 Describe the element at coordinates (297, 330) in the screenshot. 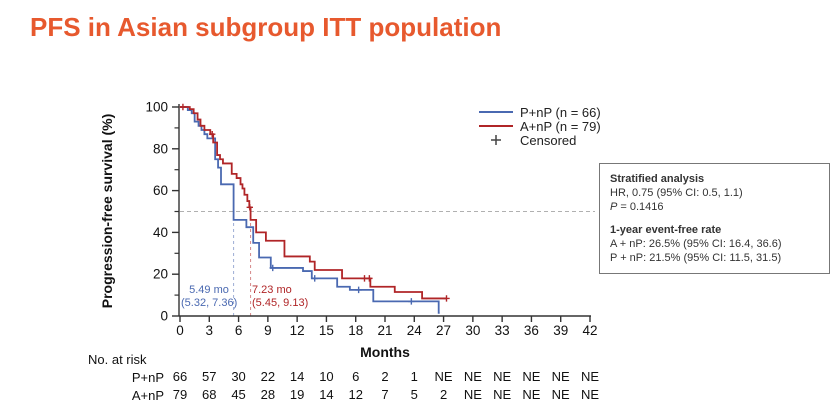

I see `x-tick-label: 12` at that location.